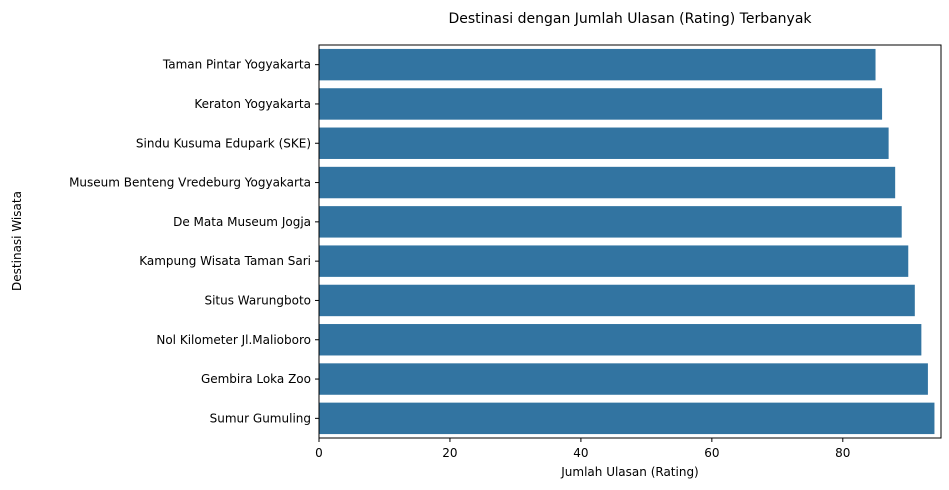  I want to click on y-tick-label: Museum Benteng Vredeburg Yogyakarta, so click(190, 183).